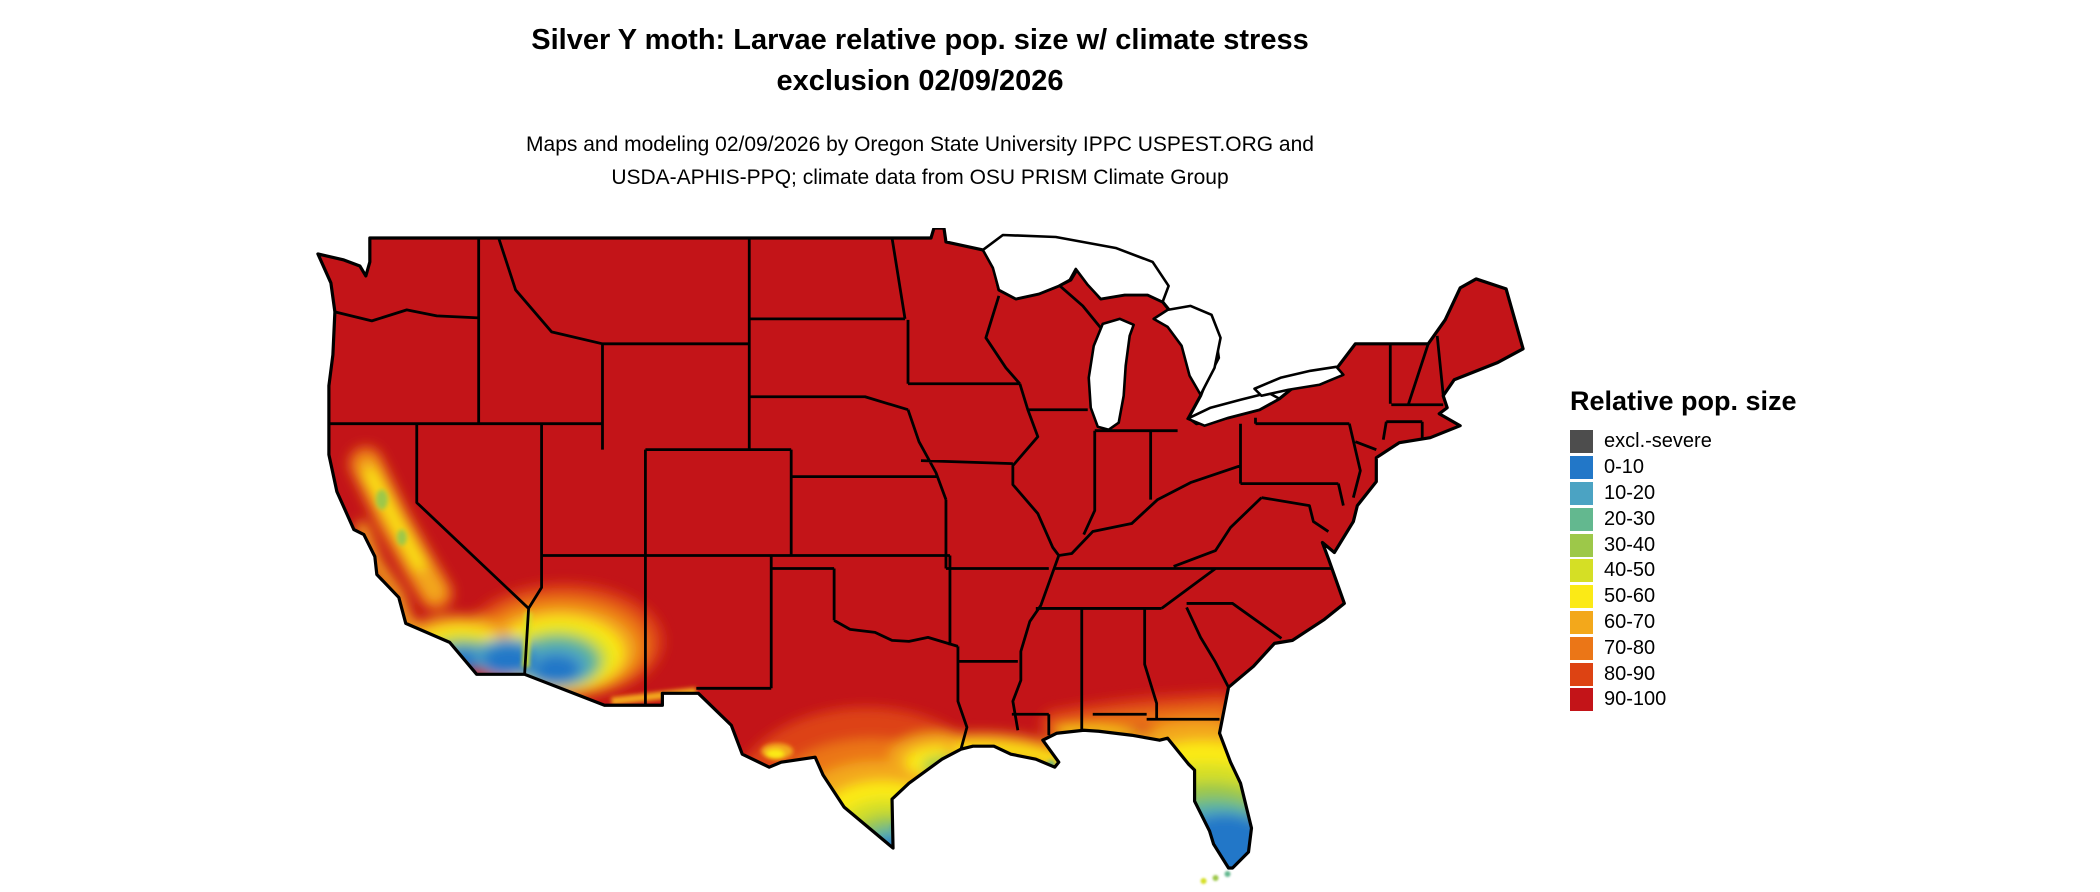 Image resolution: width=2100 pixels, height=892 pixels. I want to click on legend-entry: excl.-severe, so click(1730, 442).